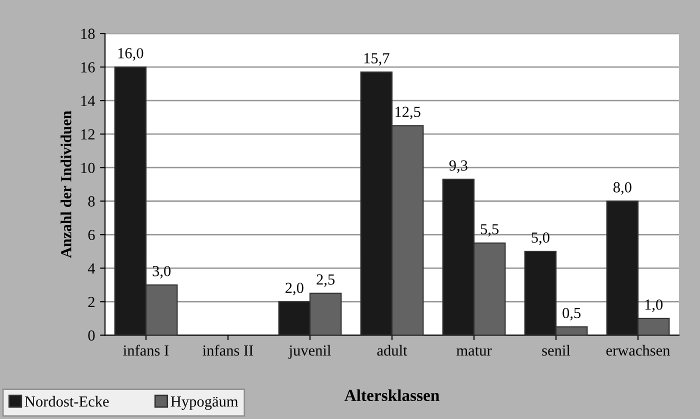 The image size is (700, 419). What do you see at coordinates (88, 33) in the screenshot?
I see `y-tick-label: 18` at bounding box center [88, 33].